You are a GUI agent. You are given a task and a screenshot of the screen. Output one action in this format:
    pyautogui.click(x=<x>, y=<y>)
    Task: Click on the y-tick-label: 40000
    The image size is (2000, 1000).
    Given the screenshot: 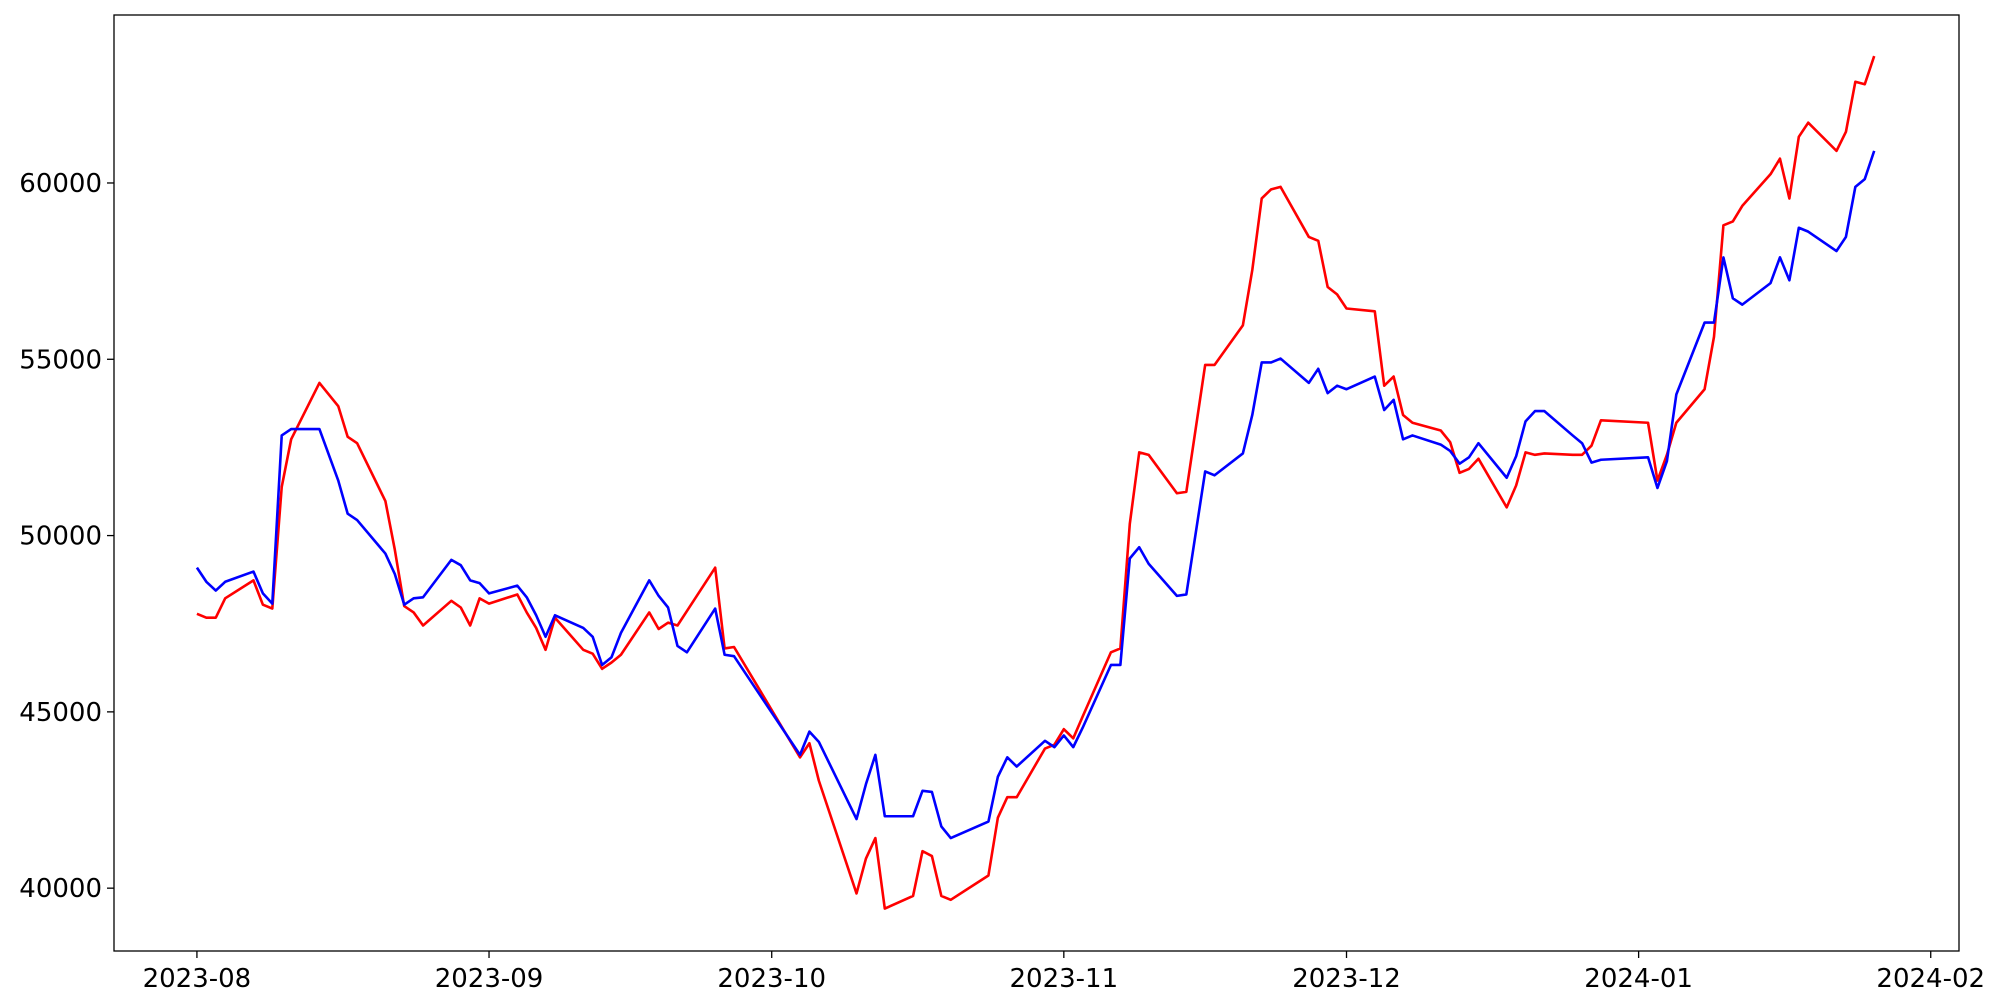 What is the action you would take?
    pyautogui.click(x=60, y=889)
    